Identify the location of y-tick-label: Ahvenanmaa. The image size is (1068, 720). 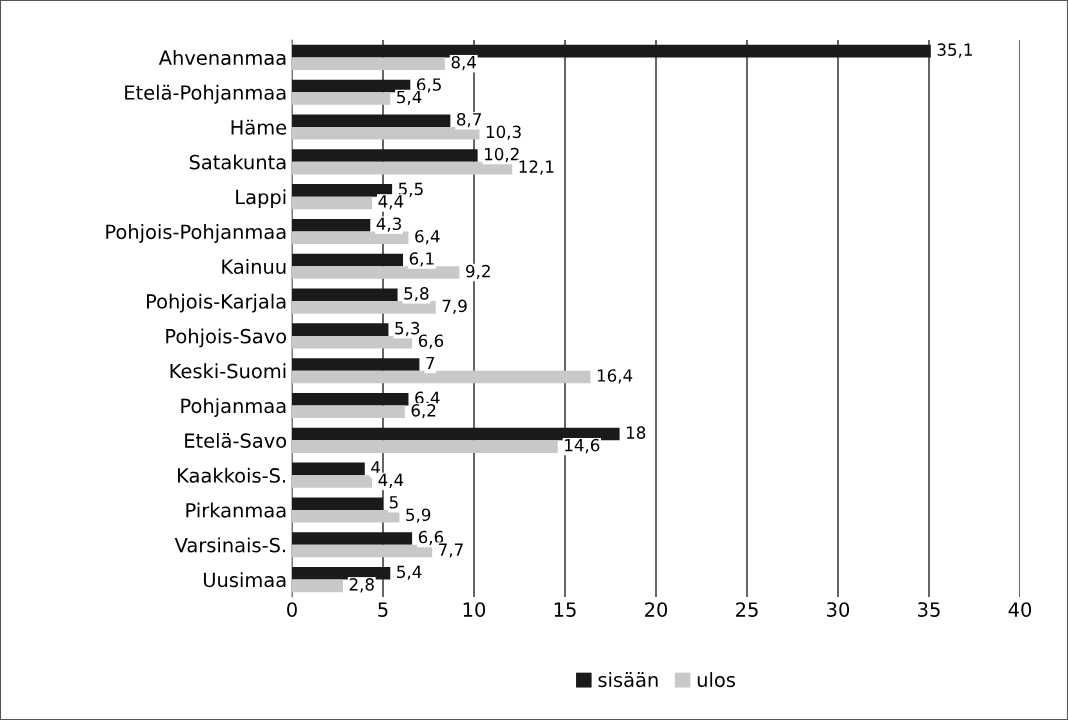
(222, 58).